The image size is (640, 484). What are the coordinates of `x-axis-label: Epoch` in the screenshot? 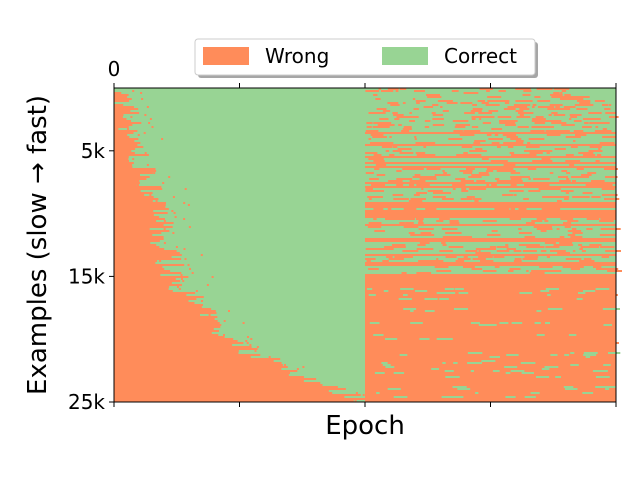 It's located at (365, 426).